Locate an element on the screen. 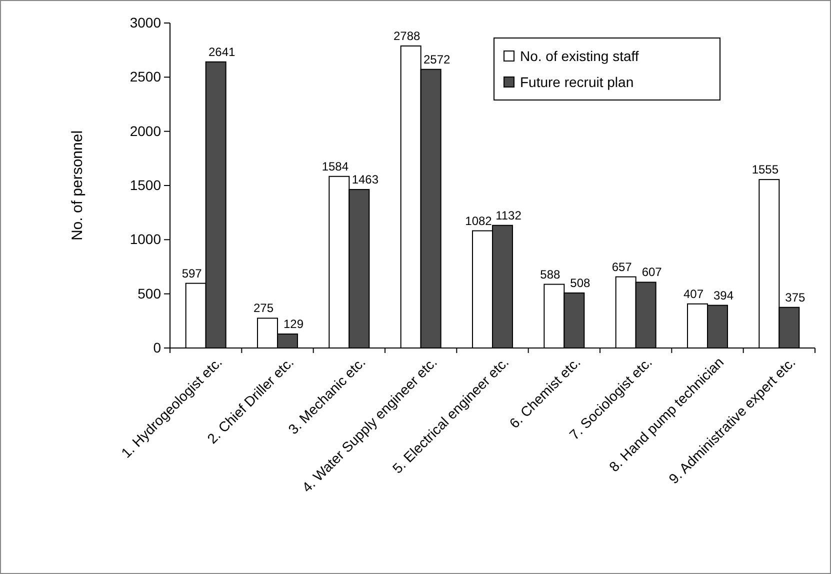  data-label: 129 is located at coordinates (293, 324).